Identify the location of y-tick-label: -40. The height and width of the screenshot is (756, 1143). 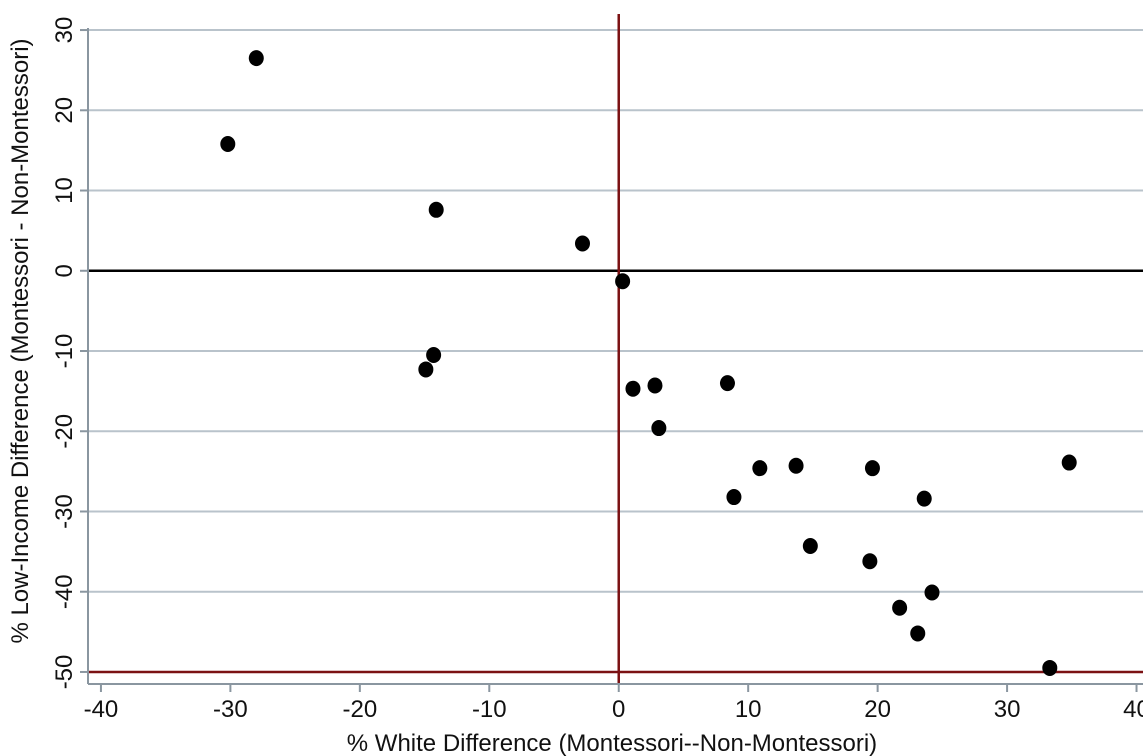
(64, 591).